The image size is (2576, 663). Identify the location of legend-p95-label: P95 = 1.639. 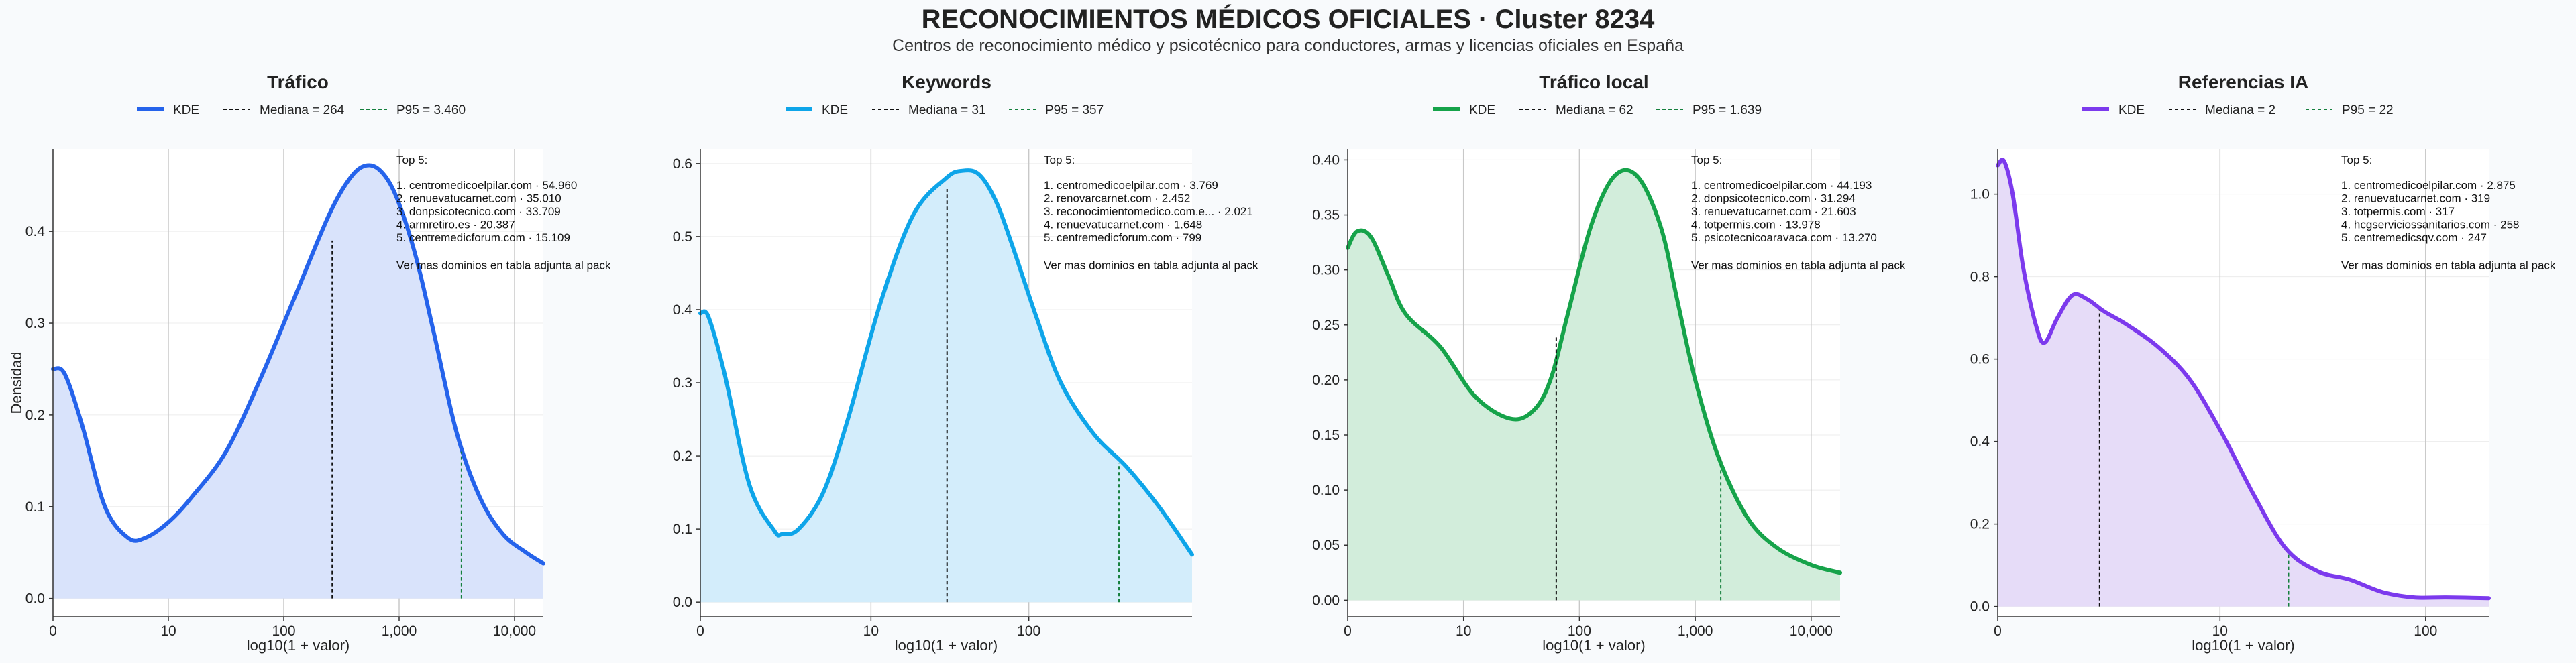
(1727, 110).